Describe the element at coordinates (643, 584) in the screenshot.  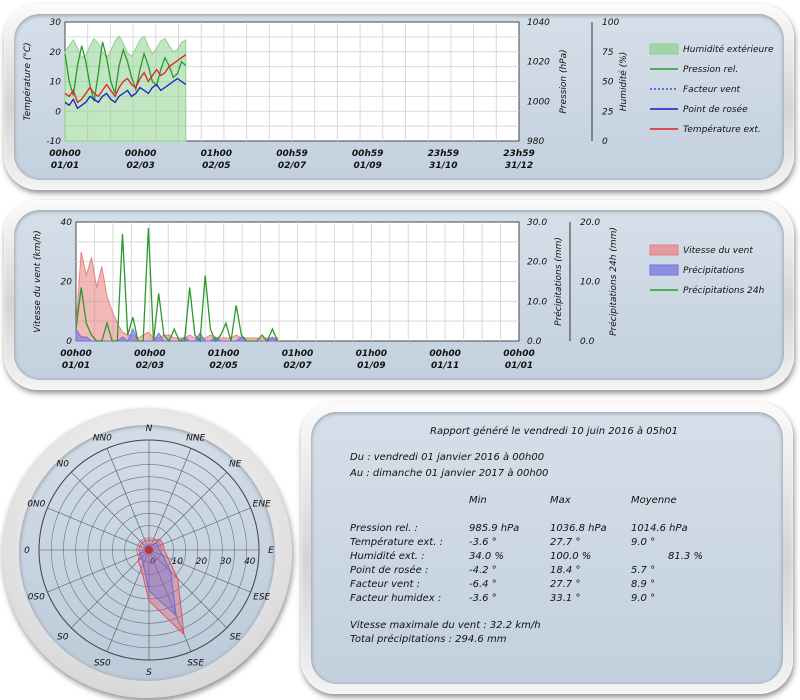
I see `row-mean: 8.9 °` at that location.